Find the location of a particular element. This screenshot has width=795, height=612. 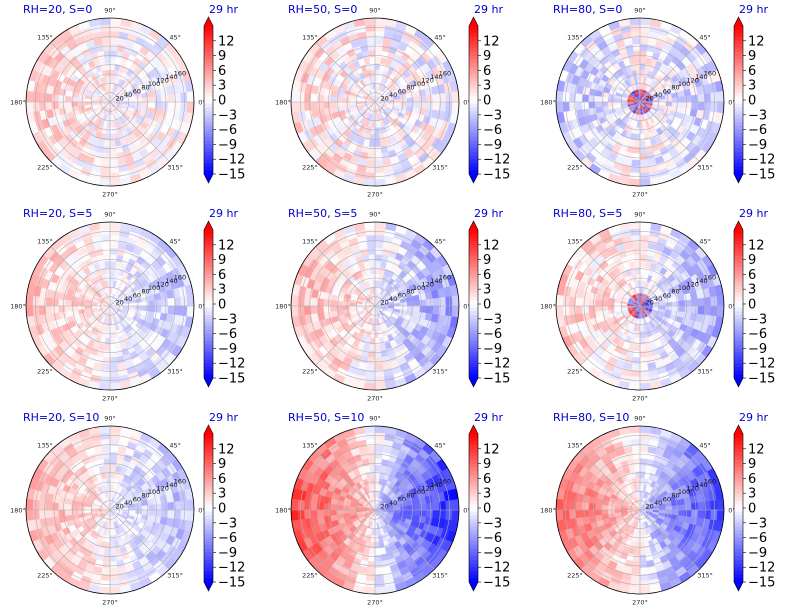

angle-tick-label: 0° is located at coordinates (731, 307).